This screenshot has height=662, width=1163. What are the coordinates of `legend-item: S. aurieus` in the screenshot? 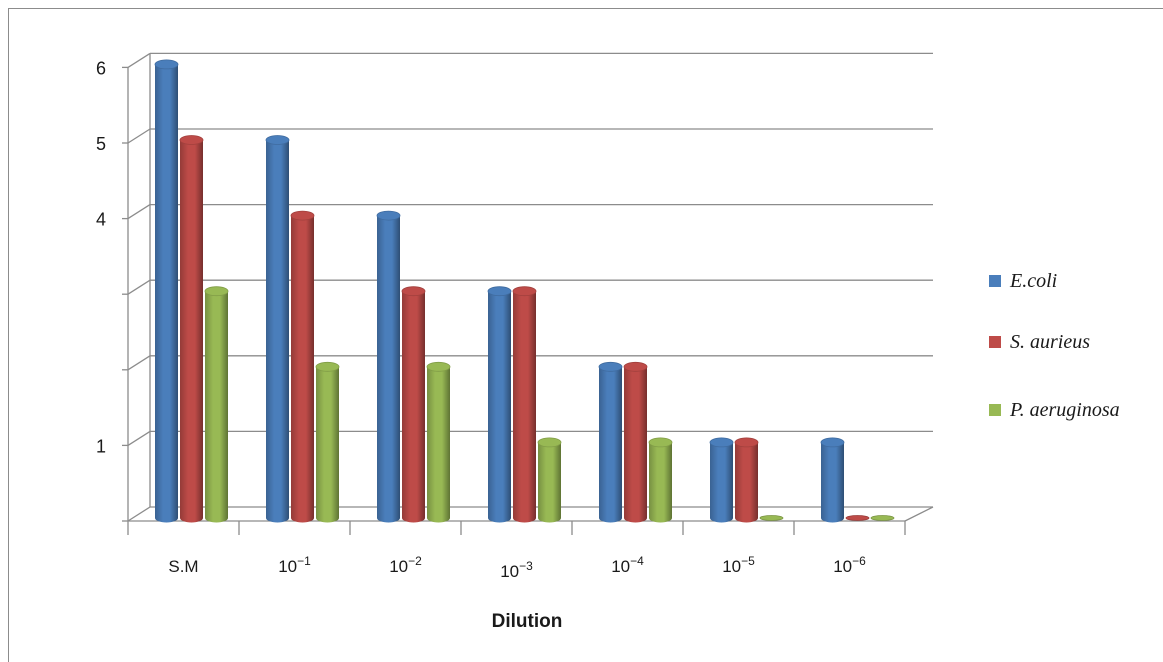 It's located at (1039, 342).